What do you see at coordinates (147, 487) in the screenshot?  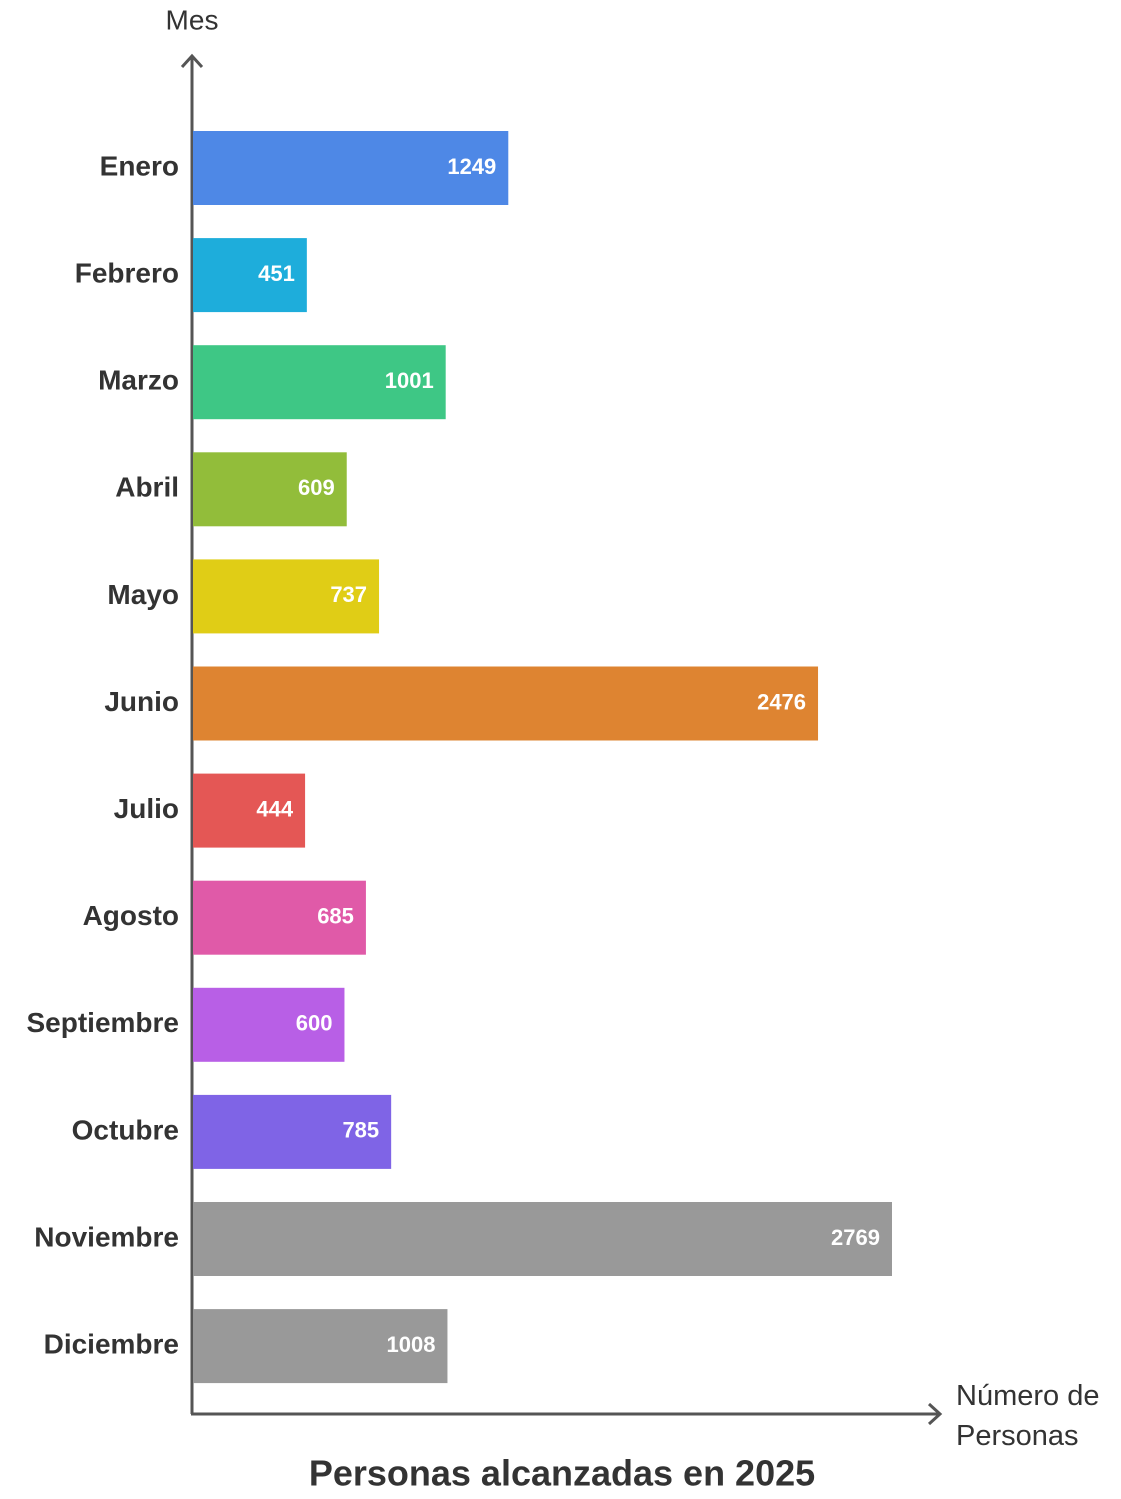 I see `y-tick-label: Abril` at bounding box center [147, 487].